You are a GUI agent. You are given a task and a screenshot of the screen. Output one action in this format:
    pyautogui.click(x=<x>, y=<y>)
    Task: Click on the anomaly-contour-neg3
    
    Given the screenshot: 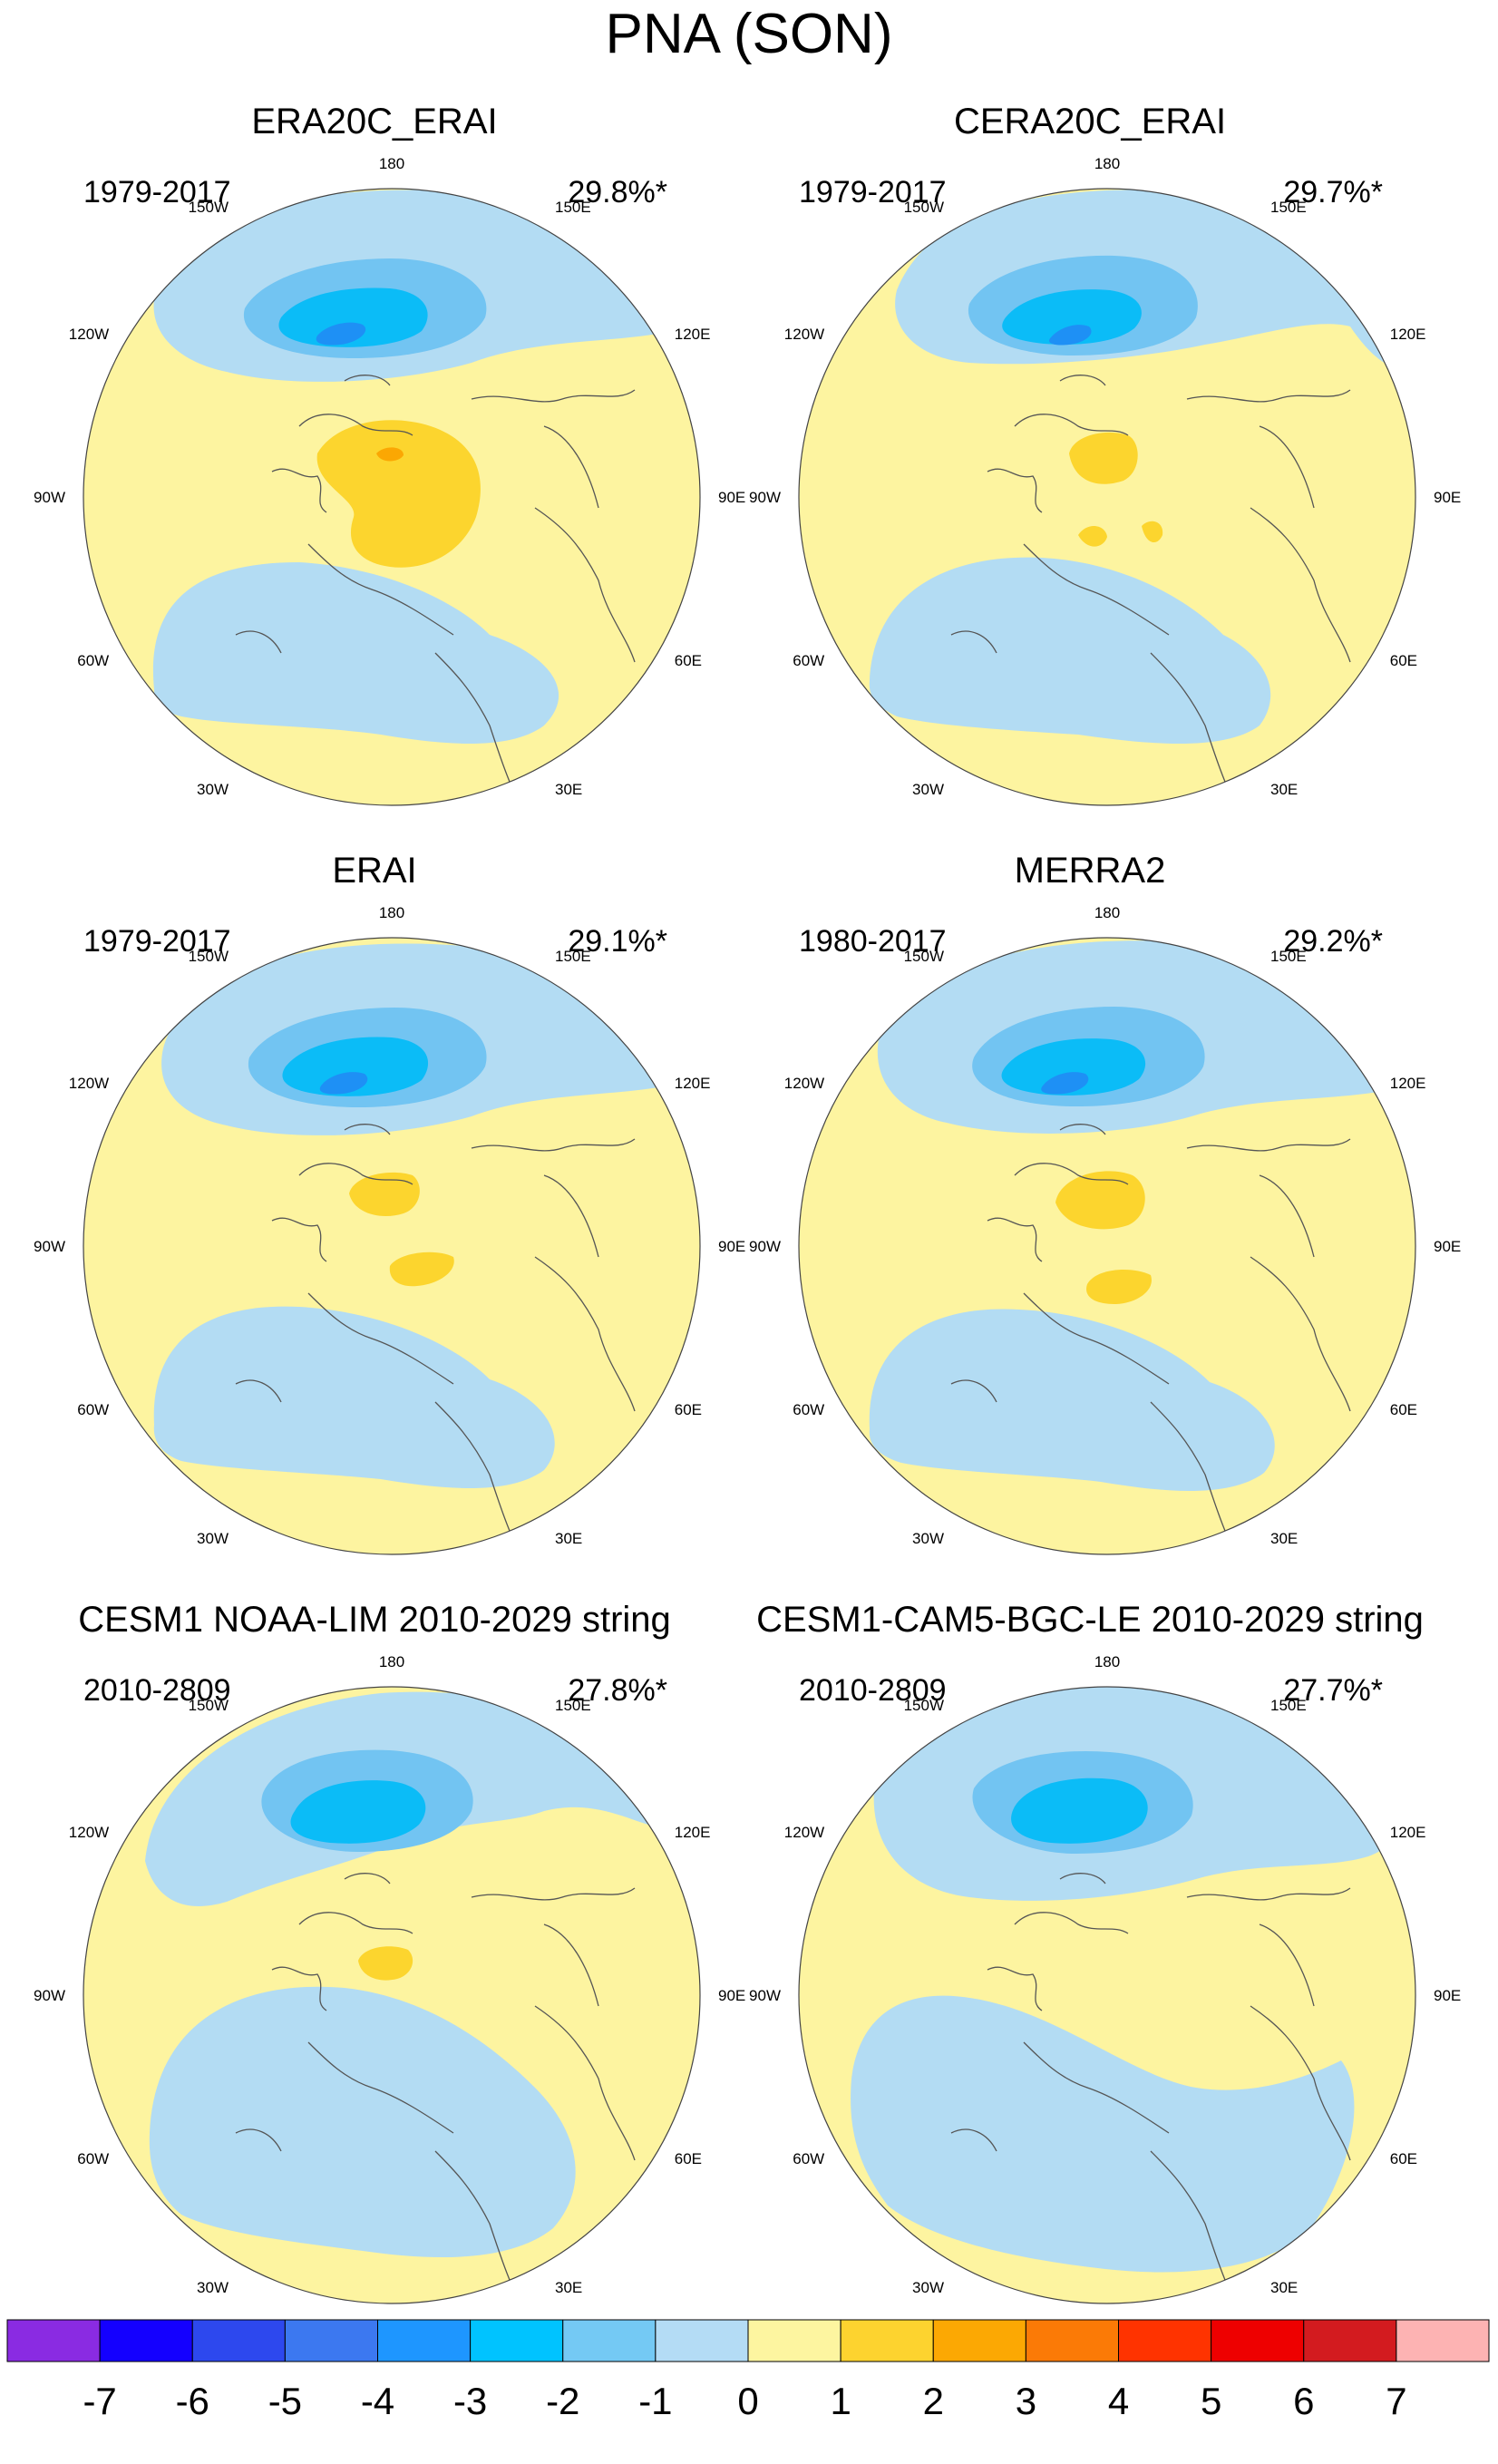 What is the action you would take?
    pyautogui.click(x=355, y=1066)
    